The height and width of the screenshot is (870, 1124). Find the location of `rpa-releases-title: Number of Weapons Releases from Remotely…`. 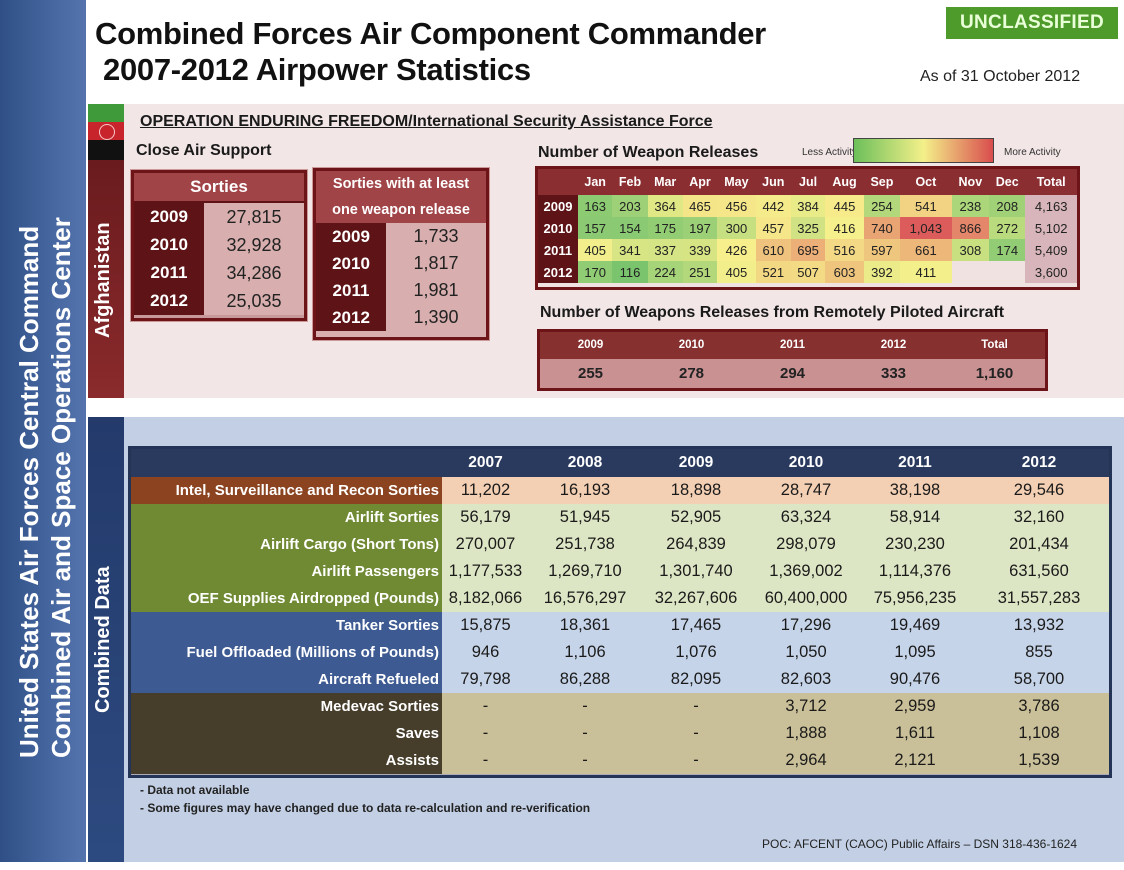

rpa-releases-title: Number of Weapons Releases from Remotely… is located at coordinates (772, 312).